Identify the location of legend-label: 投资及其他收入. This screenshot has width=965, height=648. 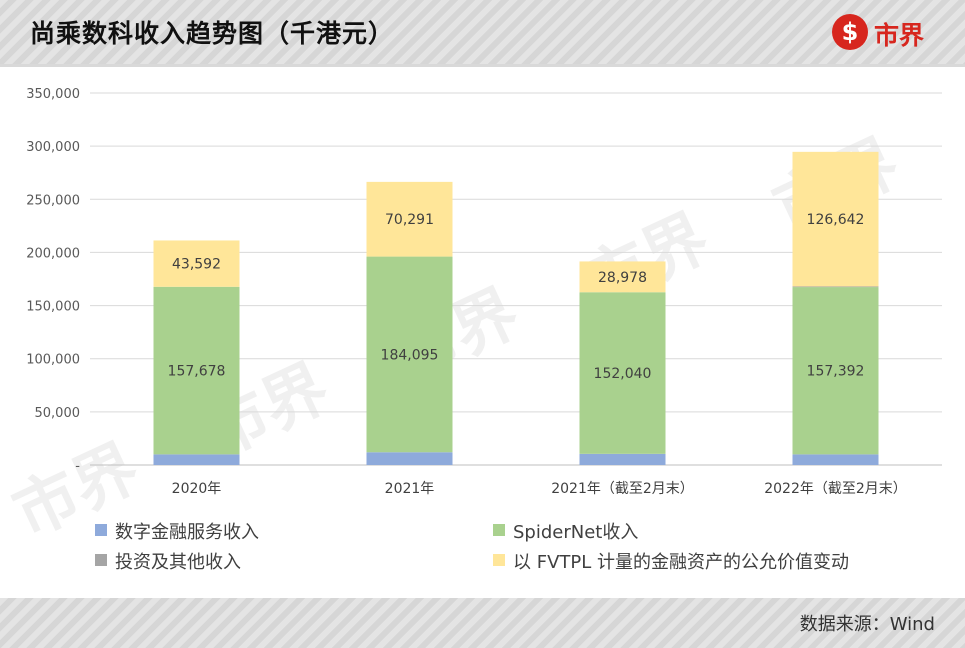
(178, 561).